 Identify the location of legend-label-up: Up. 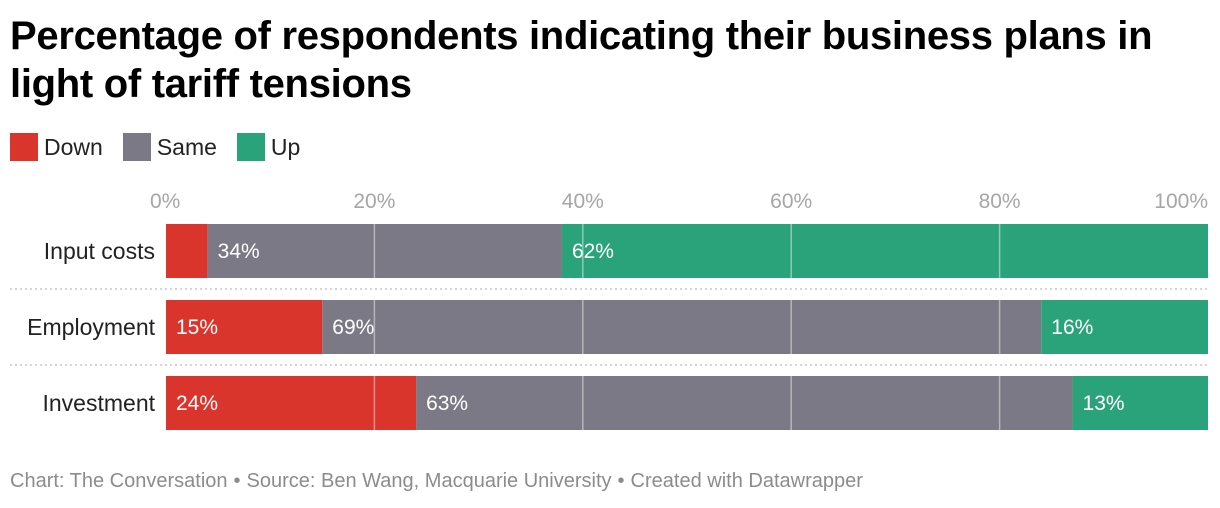
(285, 146).